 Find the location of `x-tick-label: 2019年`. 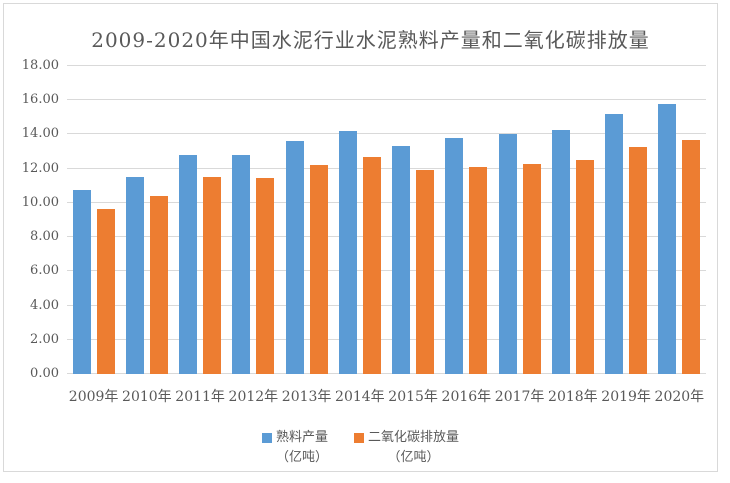

x-tick-label: 2019年 is located at coordinates (626, 397).